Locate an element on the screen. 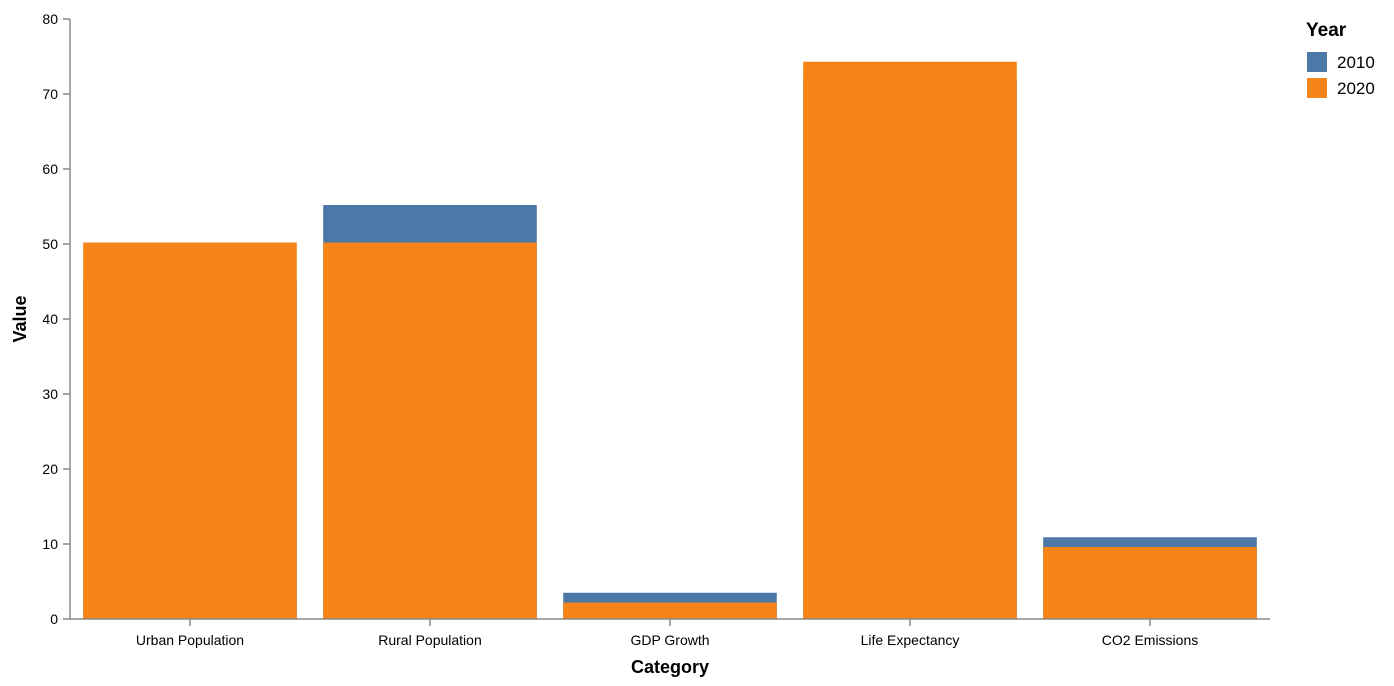 The height and width of the screenshot is (686, 1394). x-axis-title: Category is located at coordinates (670, 667).